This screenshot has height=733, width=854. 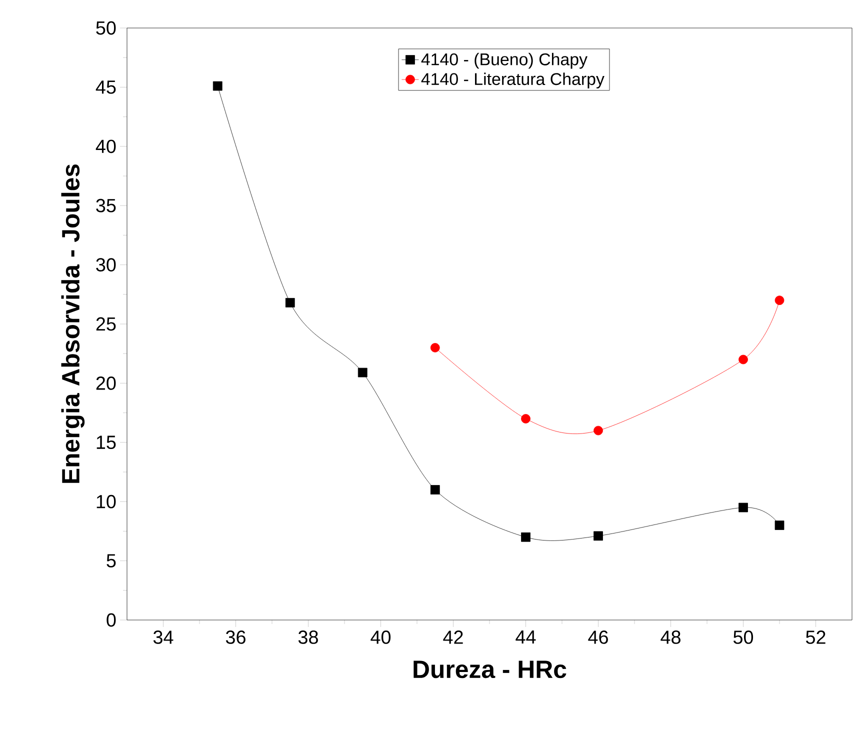 What do you see at coordinates (106, 443) in the screenshot?
I see `y-tick-label: 15` at bounding box center [106, 443].